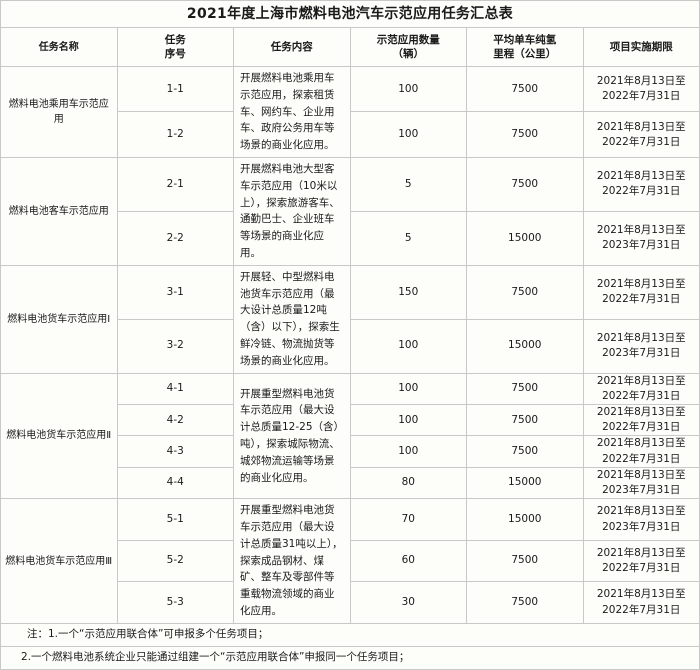  I want to click on page-title: 2021年度上海市燃料电池汽车示范应用任务汇总表, so click(350, 14).